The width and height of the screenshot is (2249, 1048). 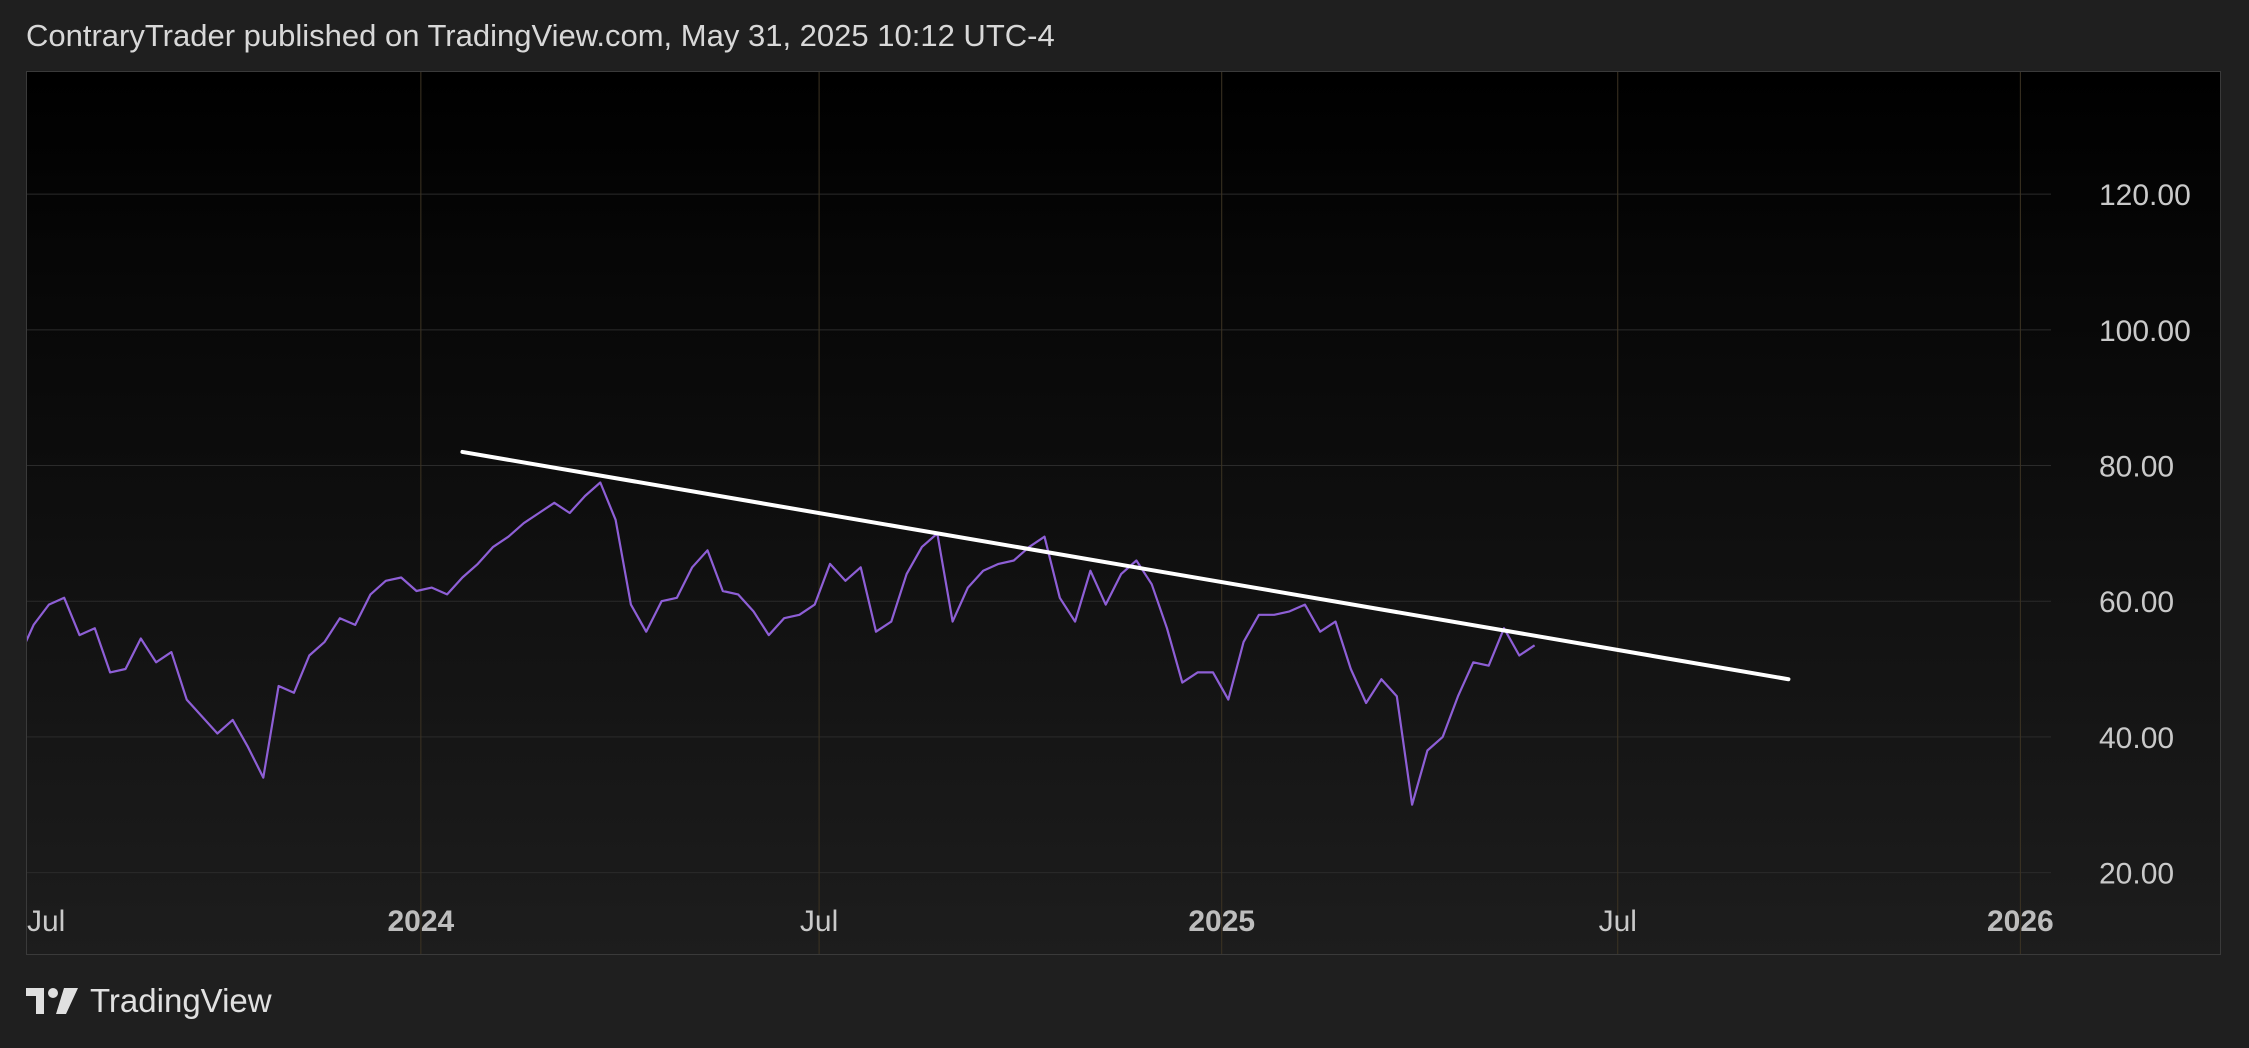 I want to click on y-tick-label: 20.00, so click(x=2136, y=874).